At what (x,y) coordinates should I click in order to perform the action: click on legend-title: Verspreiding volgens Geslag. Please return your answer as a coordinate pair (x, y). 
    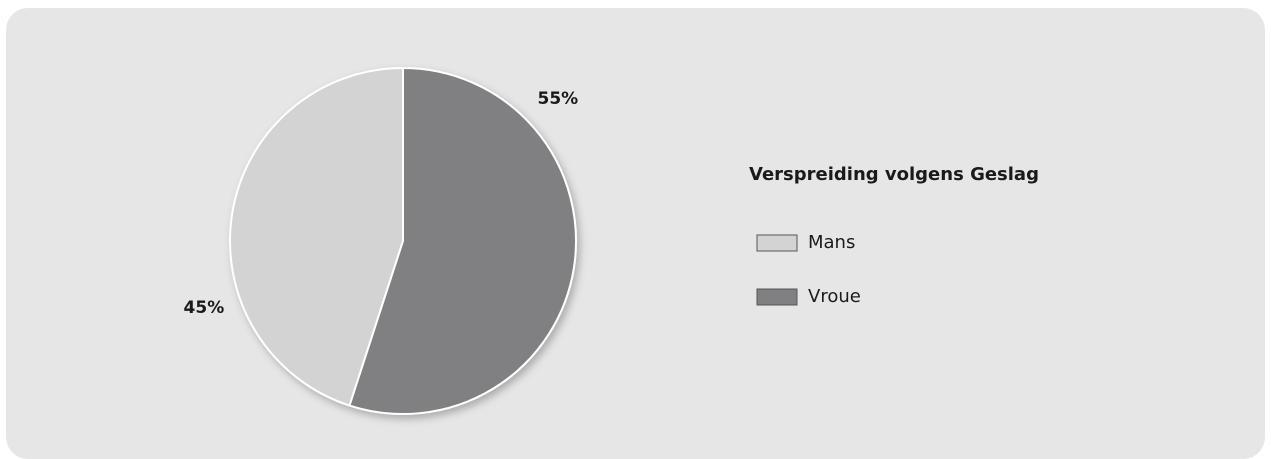
    Looking at the image, I should click on (894, 174).